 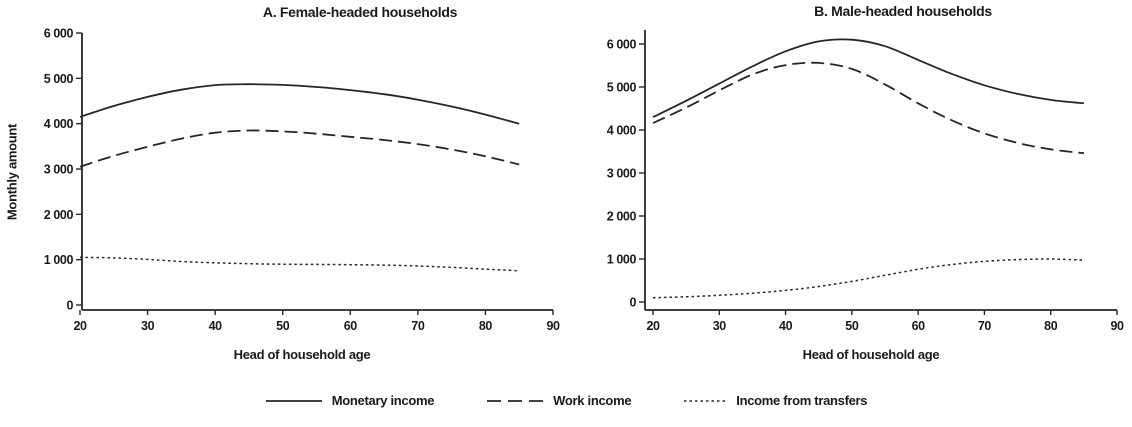 What do you see at coordinates (360, 12) in the screenshot?
I see `panel-a-title: A. Female-headed households` at bounding box center [360, 12].